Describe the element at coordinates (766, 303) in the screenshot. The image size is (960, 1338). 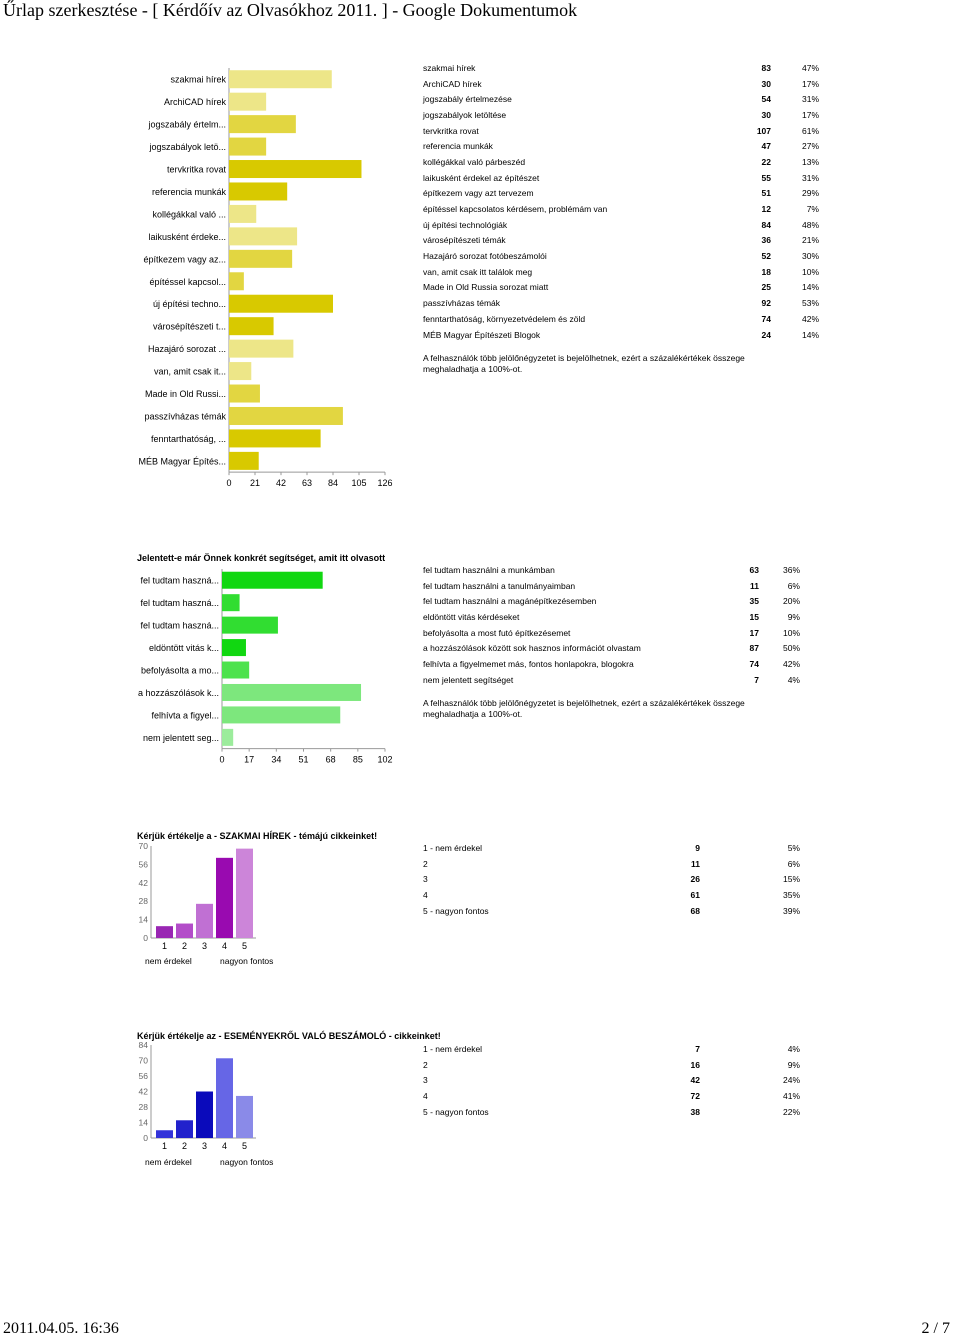
I see `stats-count: 92` at that location.